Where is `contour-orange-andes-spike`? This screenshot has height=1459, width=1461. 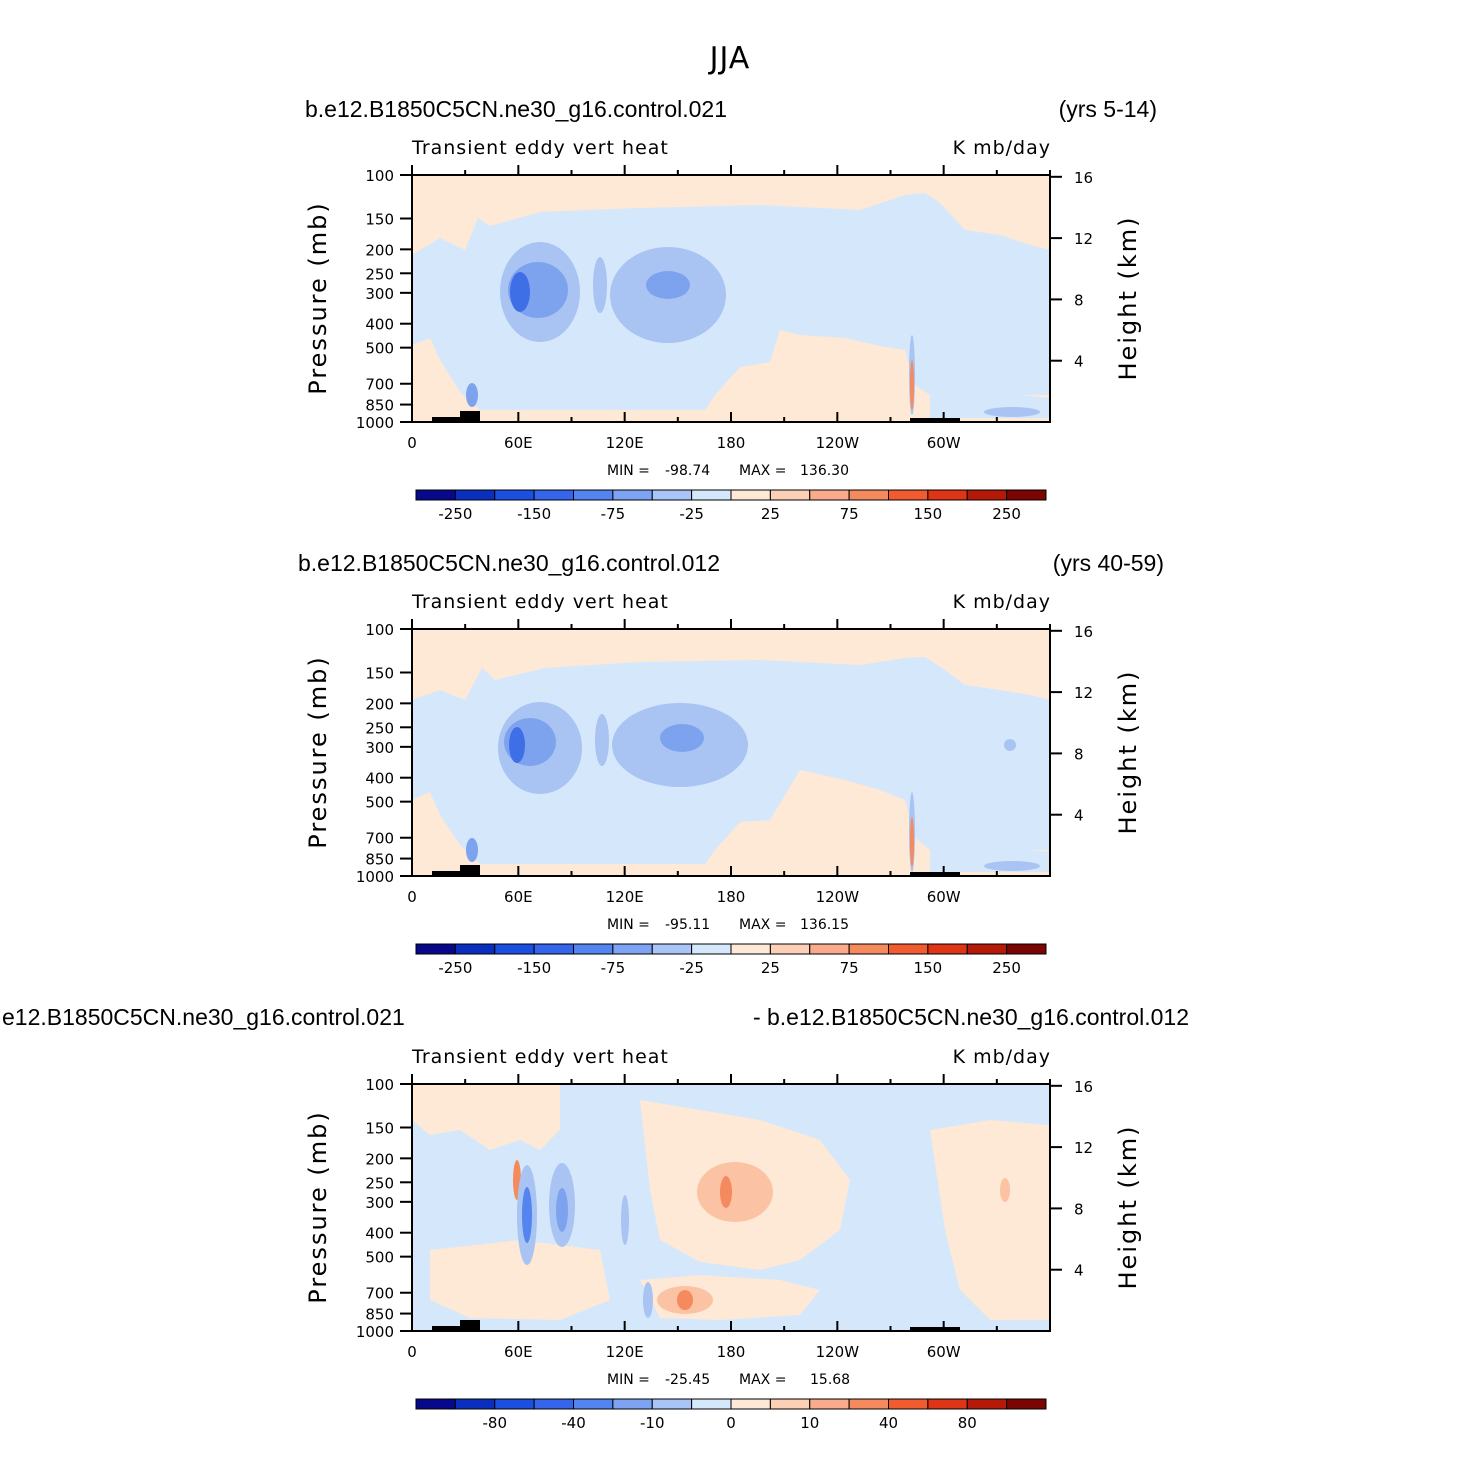
contour-orange-andes-spike is located at coordinates (912, 842).